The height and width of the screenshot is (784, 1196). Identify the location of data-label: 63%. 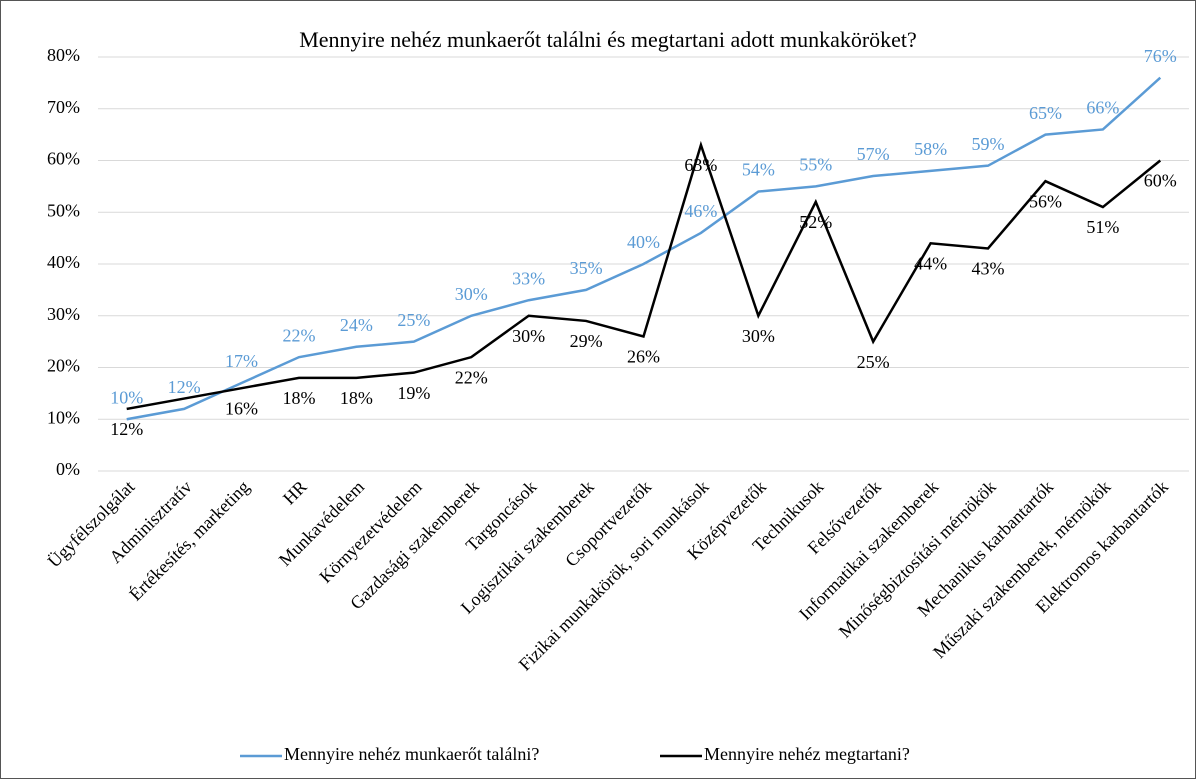
(700, 165).